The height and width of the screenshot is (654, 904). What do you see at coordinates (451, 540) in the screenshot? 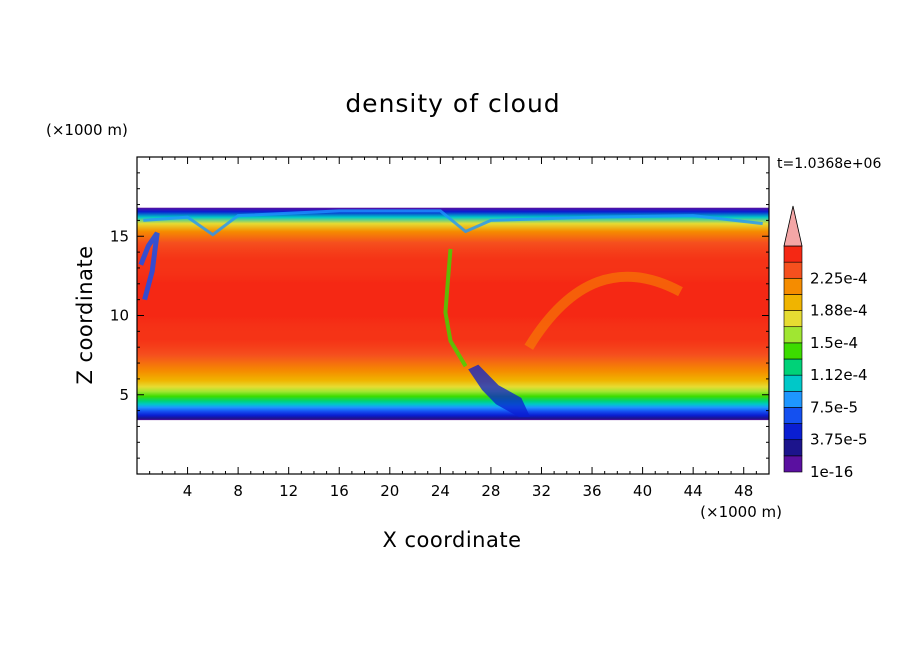
I see `x-axis-title: X coordinate` at bounding box center [451, 540].